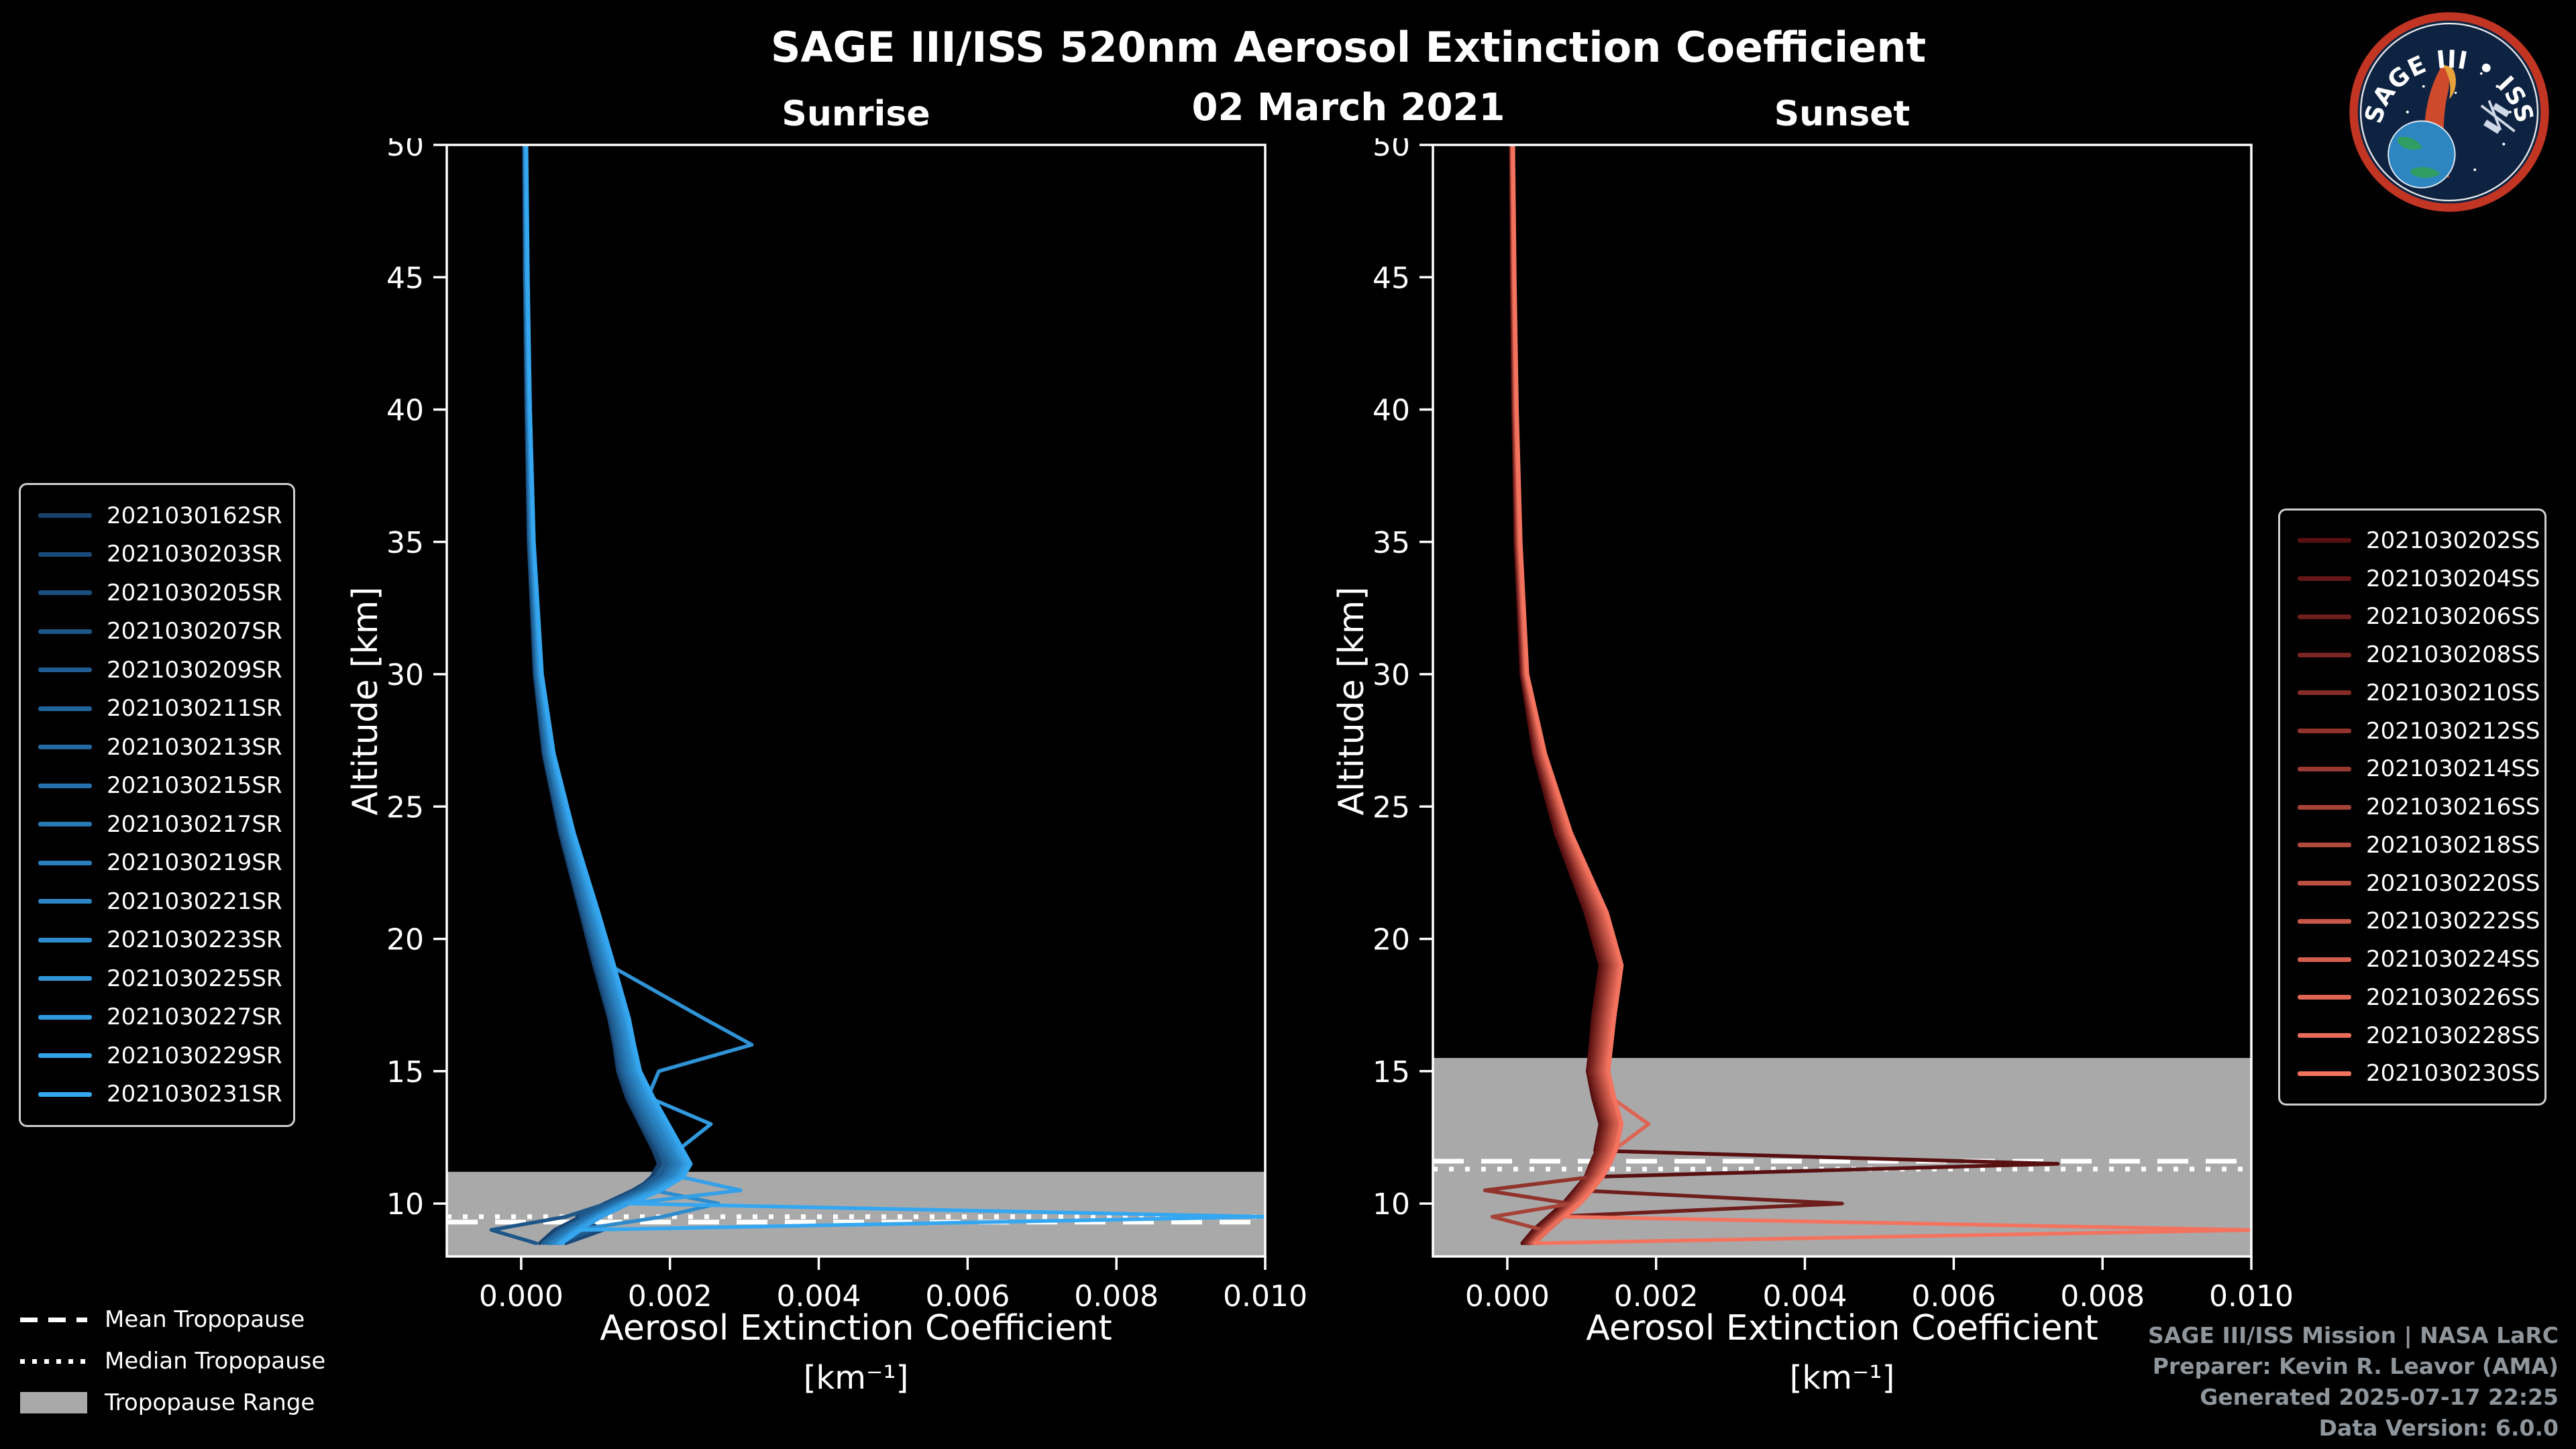  What do you see at coordinates (2438, 1428) in the screenshot?
I see `footer-version-line: Data Version: 6.0.0` at bounding box center [2438, 1428].